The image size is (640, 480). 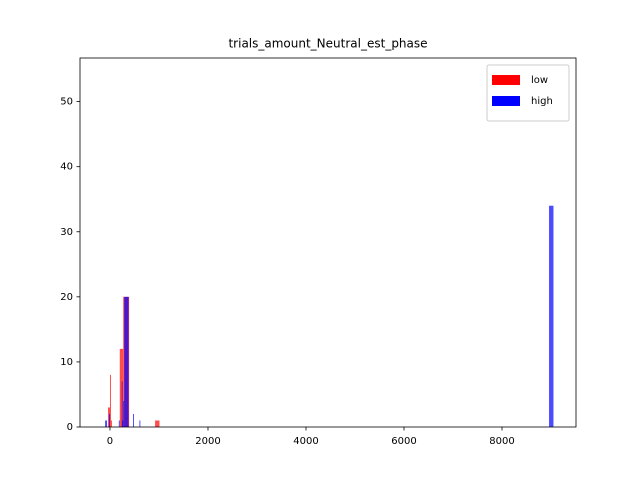 What do you see at coordinates (327, 44) in the screenshot?
I see `chart-title: trials_amount_Neutral_est_phase` at bounding box center [327, 44].